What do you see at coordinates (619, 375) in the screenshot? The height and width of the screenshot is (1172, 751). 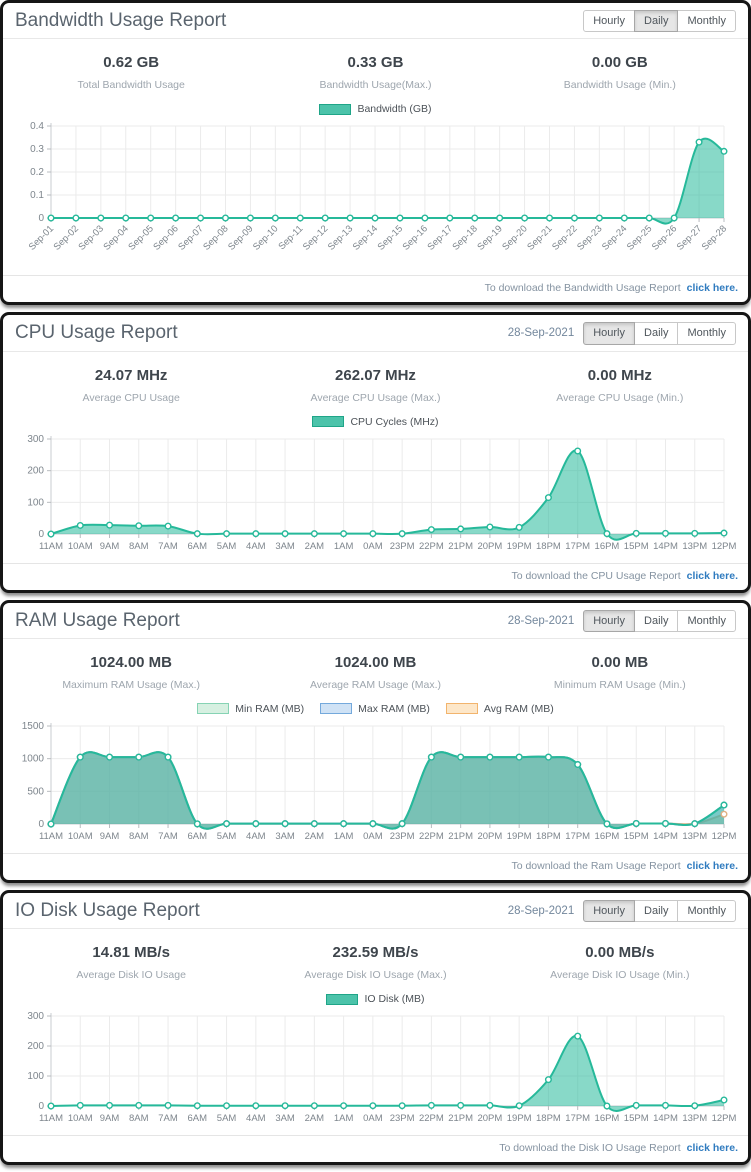 I see `stat-value: 0.00 MHz` at bounding box center [619, 375].